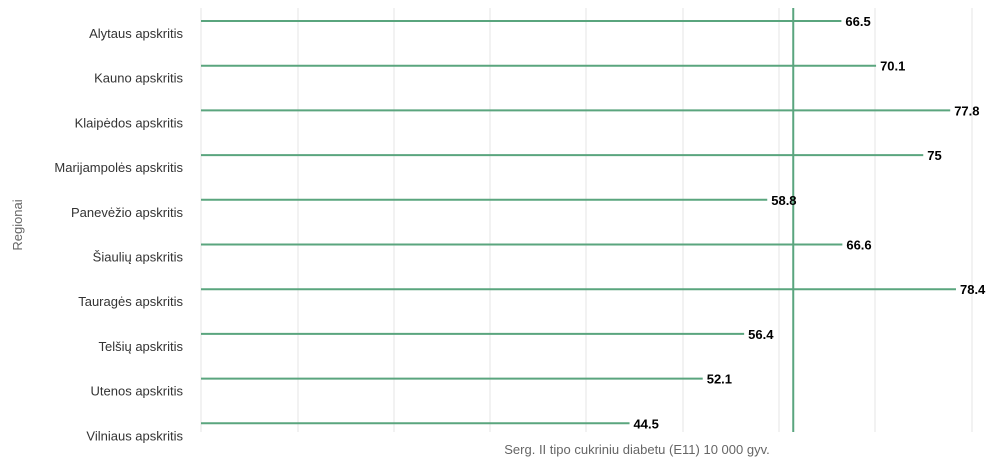 The width and height of the screenshot is (997, 457). I want to click on category-label-9: Utenos apskritis, so click(137, 391).